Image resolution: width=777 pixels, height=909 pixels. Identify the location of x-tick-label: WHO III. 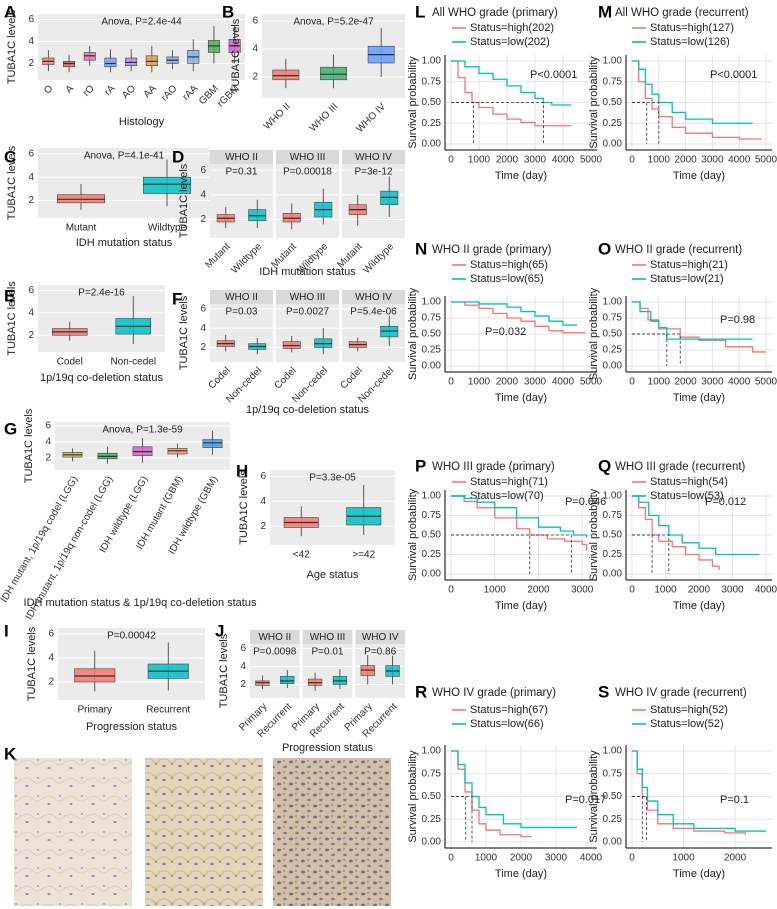
(324, 117).